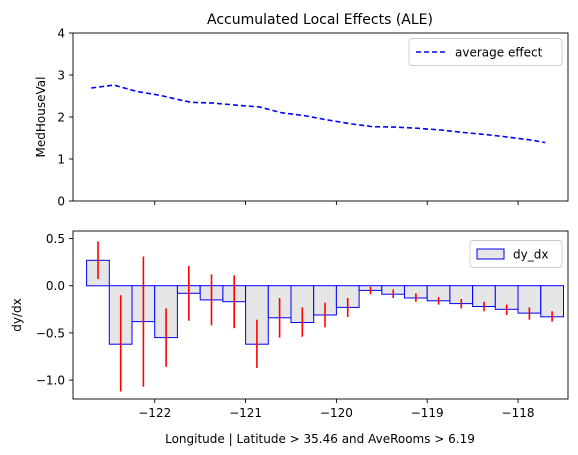  Describe the element at coordinates (499, 53) in the screenshot. I see `top-legend-label: average effect` at that location.